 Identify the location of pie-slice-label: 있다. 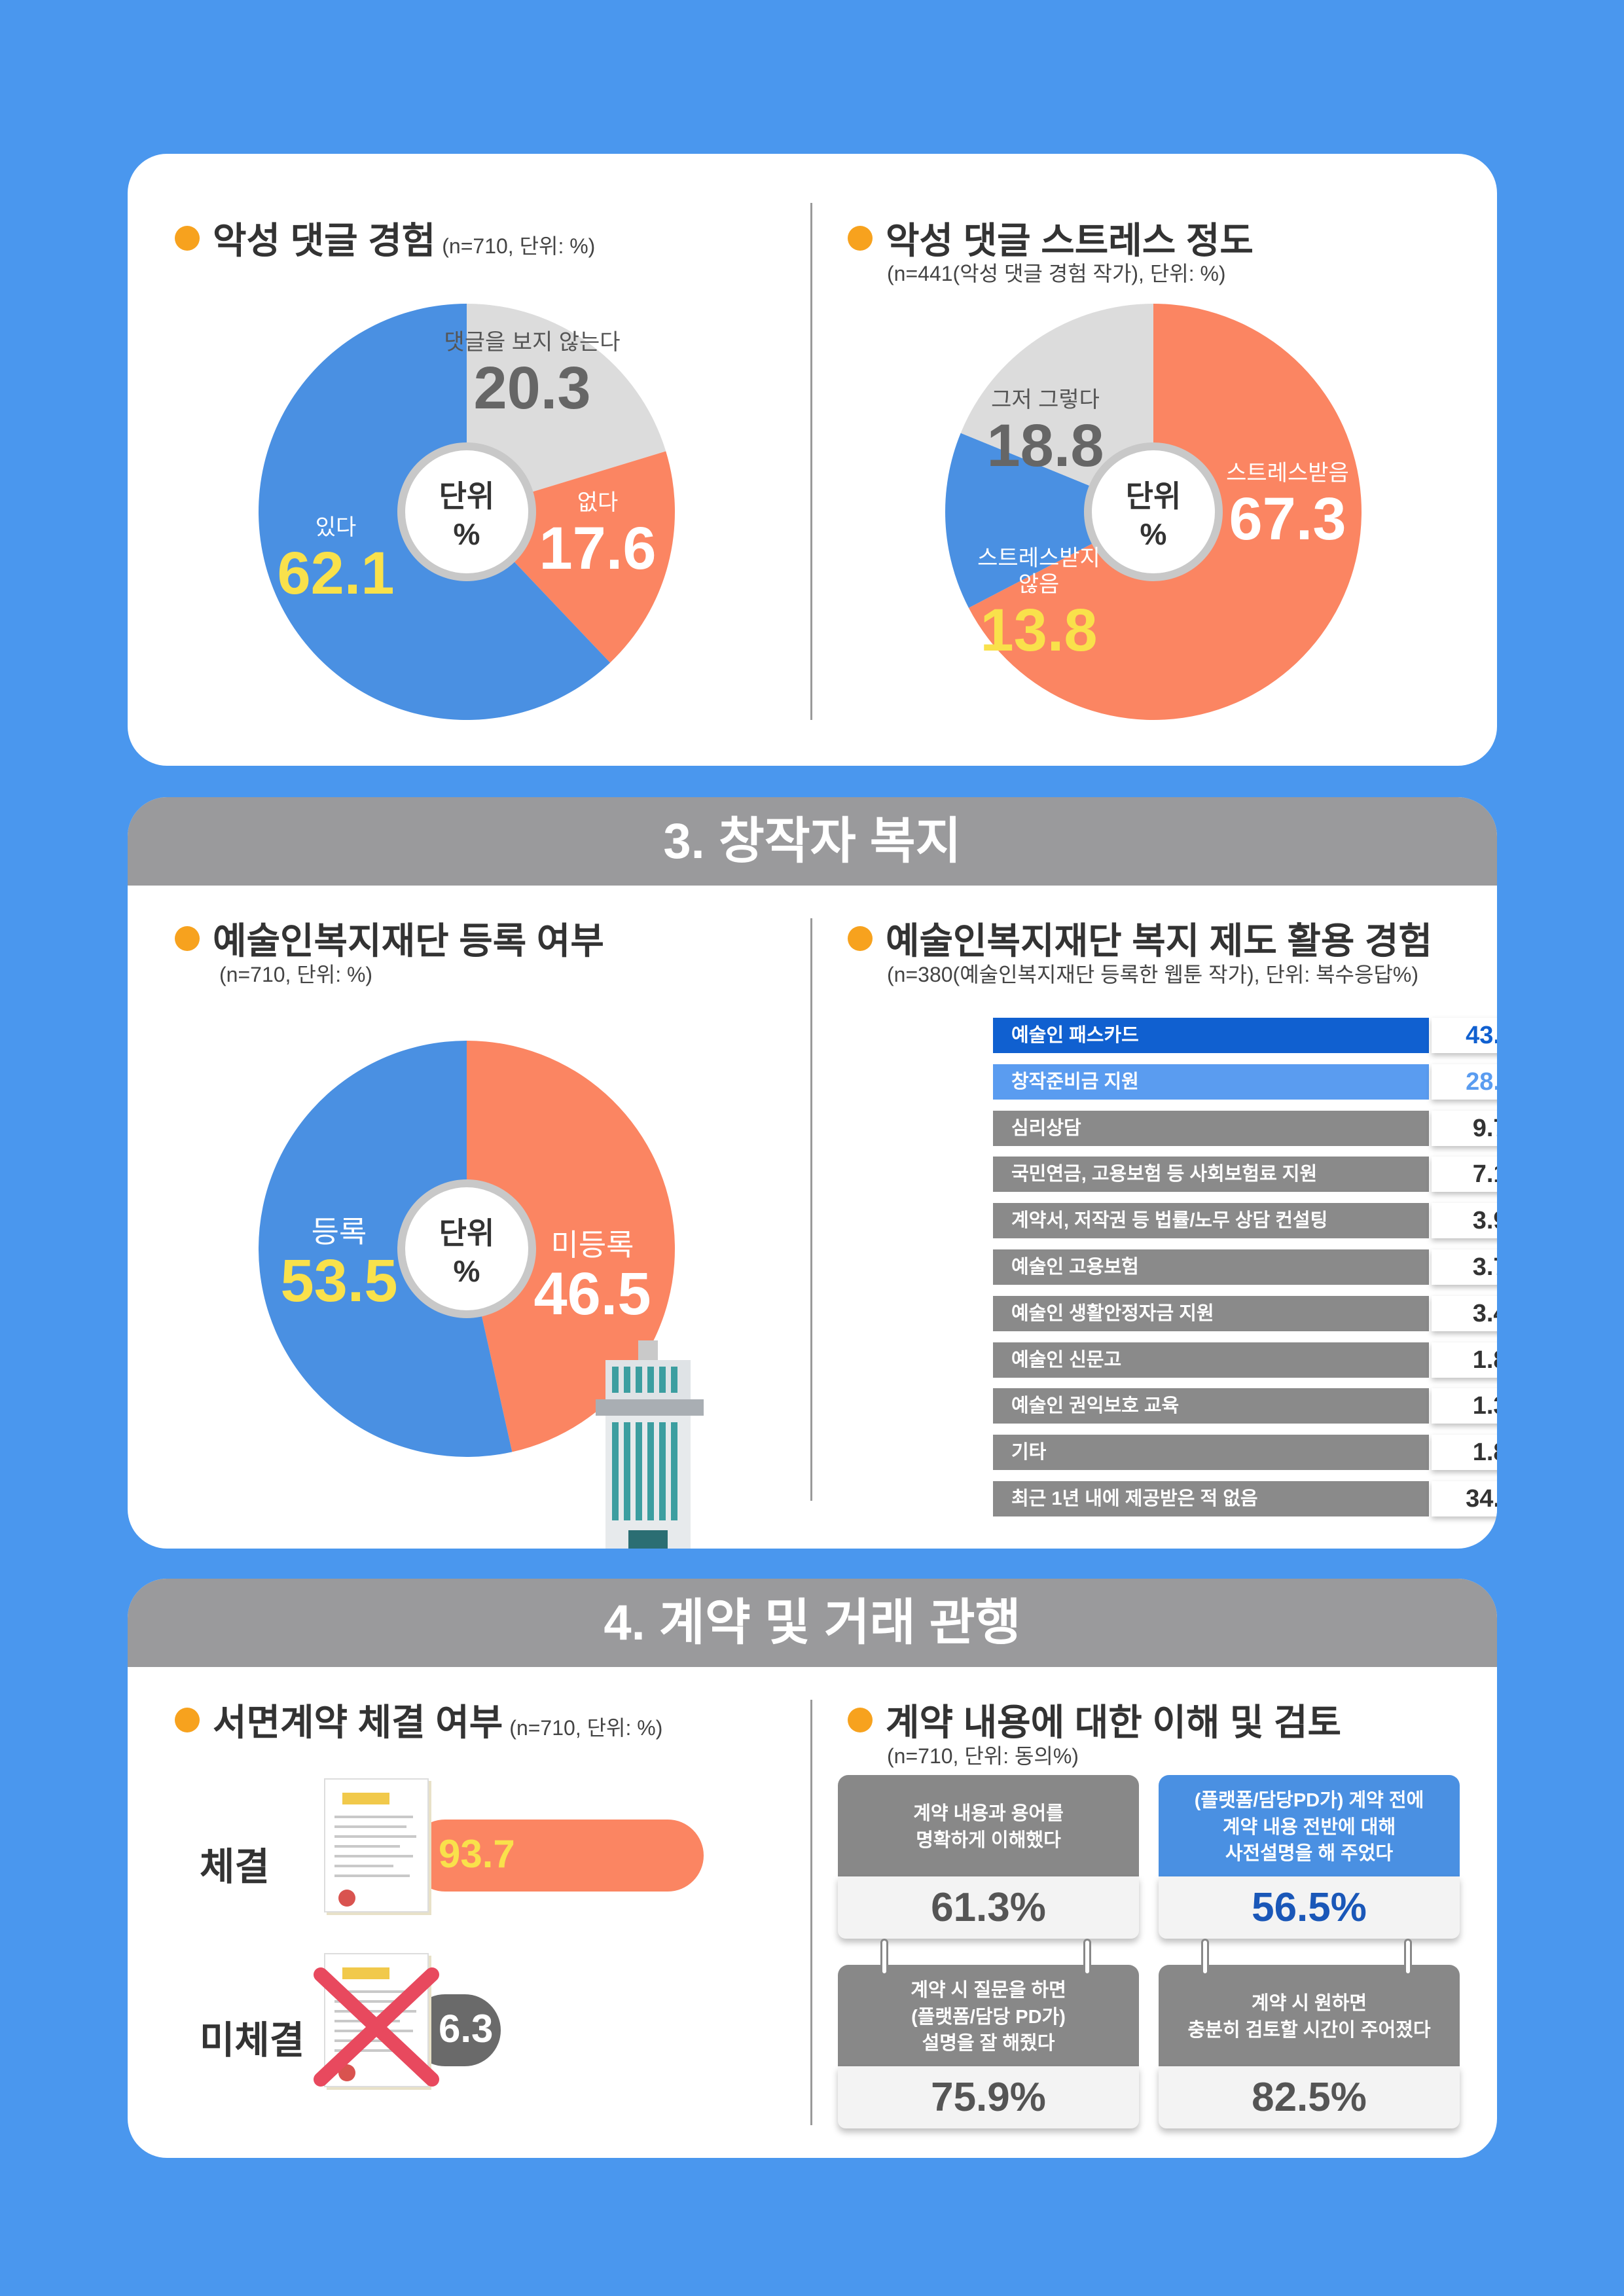
(336, 527).